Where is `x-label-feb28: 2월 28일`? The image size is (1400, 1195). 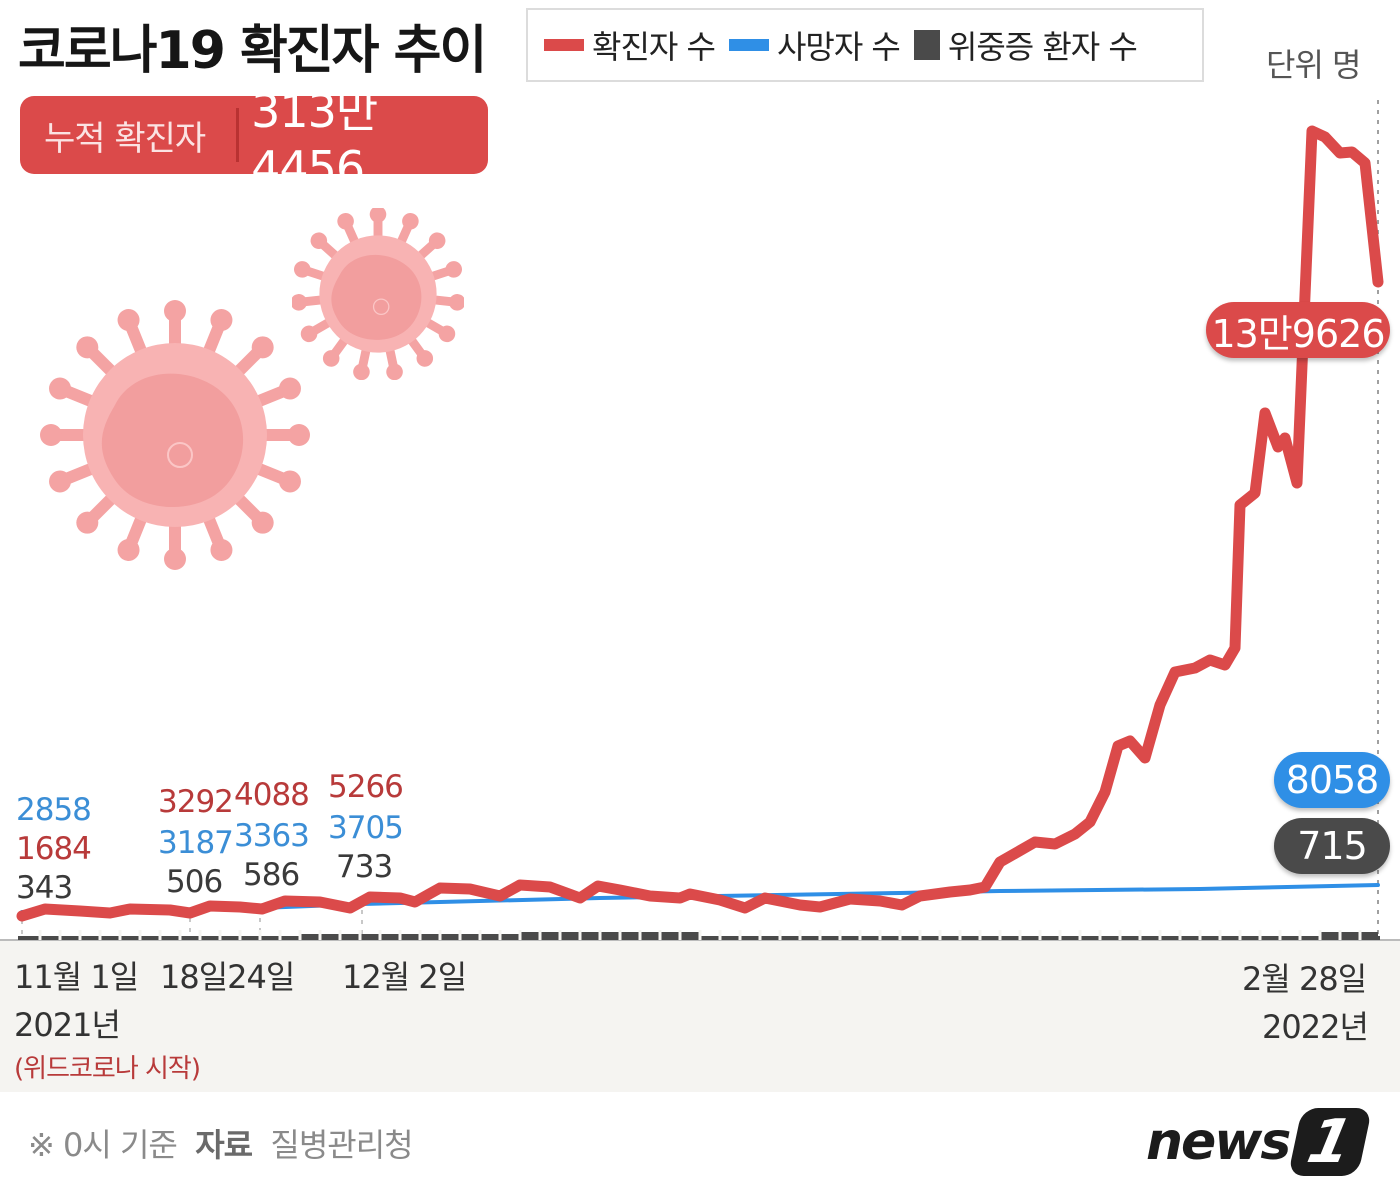
x-label-feb28: 2월 28일 is located at coordinates (1304, 979).